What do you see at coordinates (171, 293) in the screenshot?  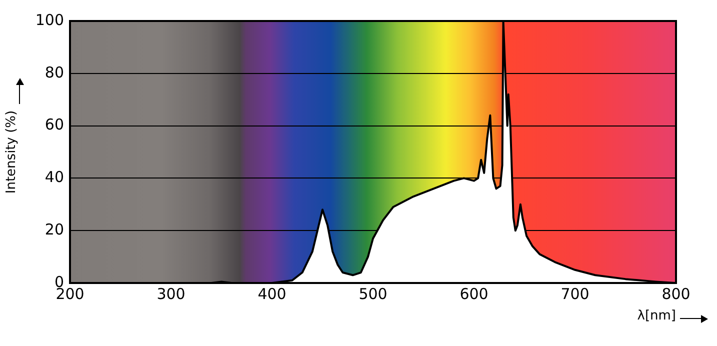 I see `x-tick-label: 300` at bounding box center [171, 293].